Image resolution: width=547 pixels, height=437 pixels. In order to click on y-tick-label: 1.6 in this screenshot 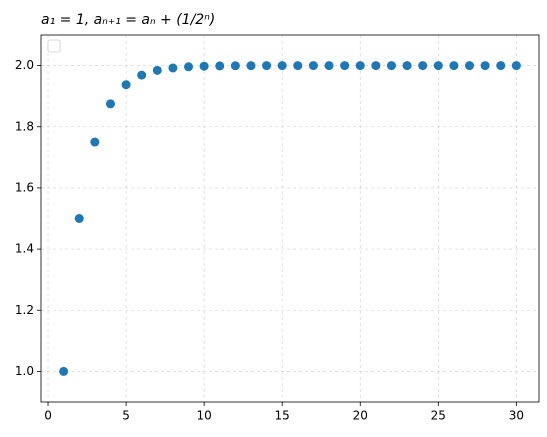, I will do `click(24, 187)`.